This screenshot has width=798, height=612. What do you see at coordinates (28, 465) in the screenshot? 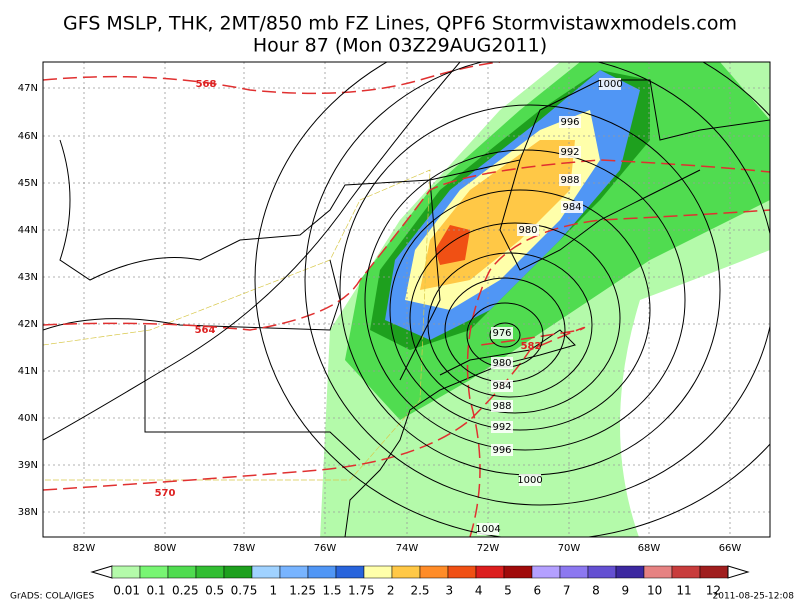
I see `lat-label: 39N` at bounding box center [28, 465].